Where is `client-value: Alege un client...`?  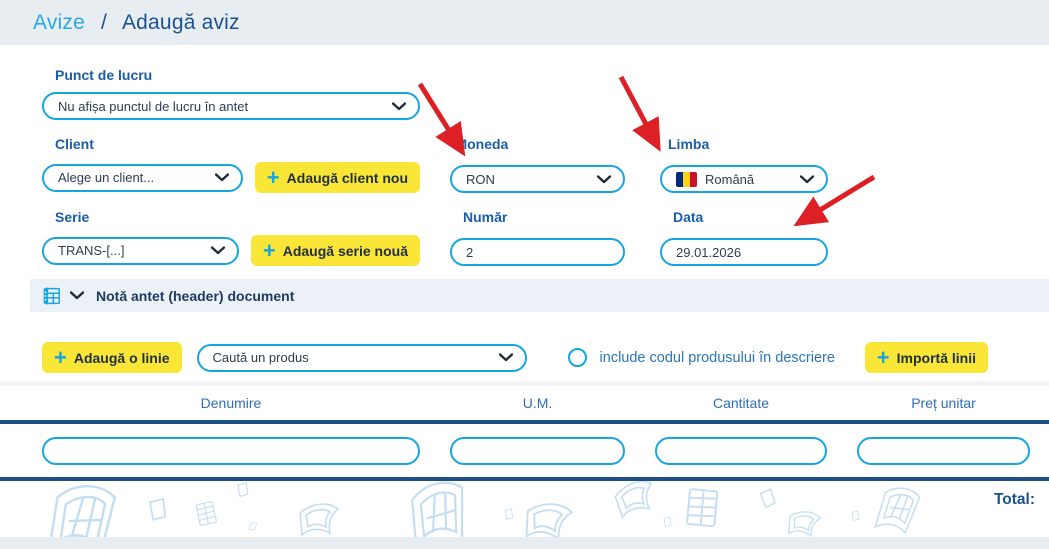 client-value: Alege un client... is located at coordinates (106, 177).